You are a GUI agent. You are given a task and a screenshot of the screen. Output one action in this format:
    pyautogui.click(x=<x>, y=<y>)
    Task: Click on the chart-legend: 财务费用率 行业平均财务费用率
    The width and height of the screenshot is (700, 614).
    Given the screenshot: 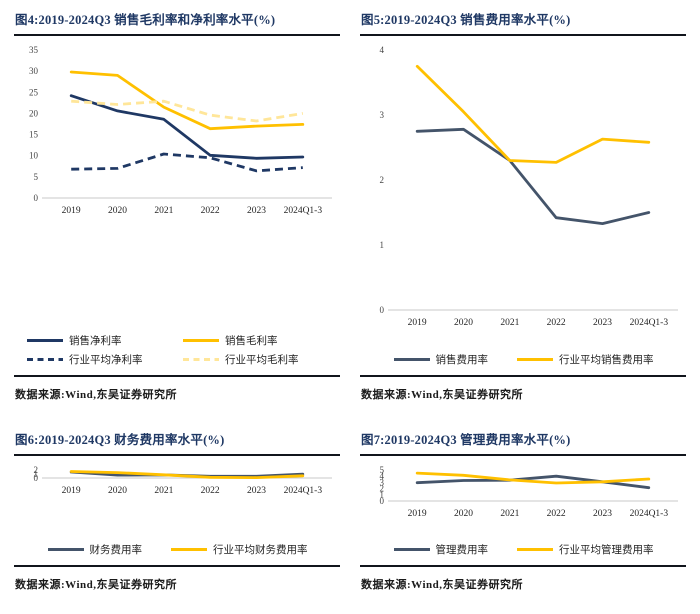 What is the action you would take?
    pyautogui.click(x=177, y=551)
    